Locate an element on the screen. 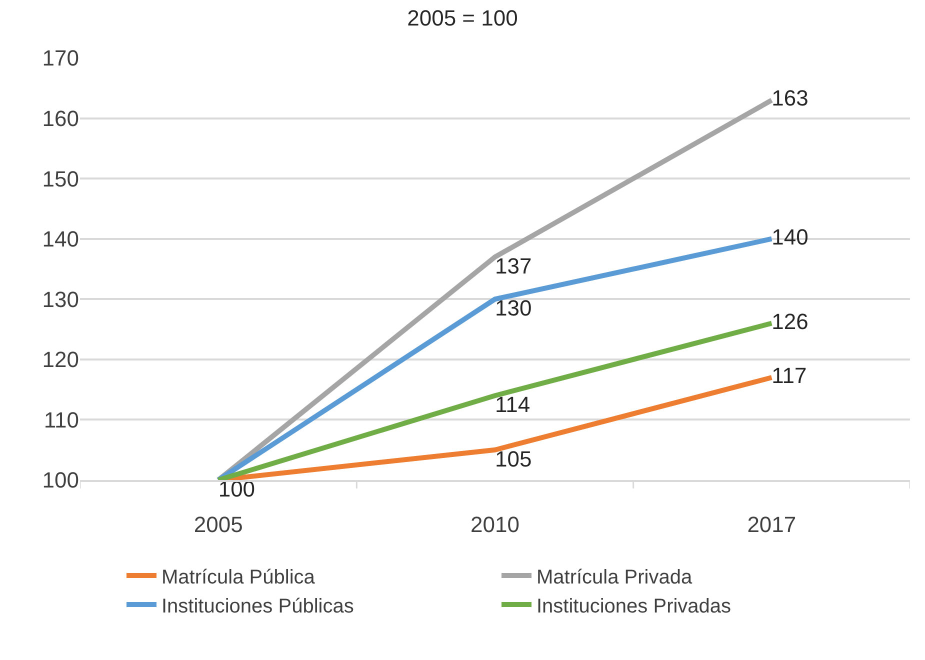 The height and width of the screenshot is (660, 925). data-label: 126 is located at coordinates (790, 321).